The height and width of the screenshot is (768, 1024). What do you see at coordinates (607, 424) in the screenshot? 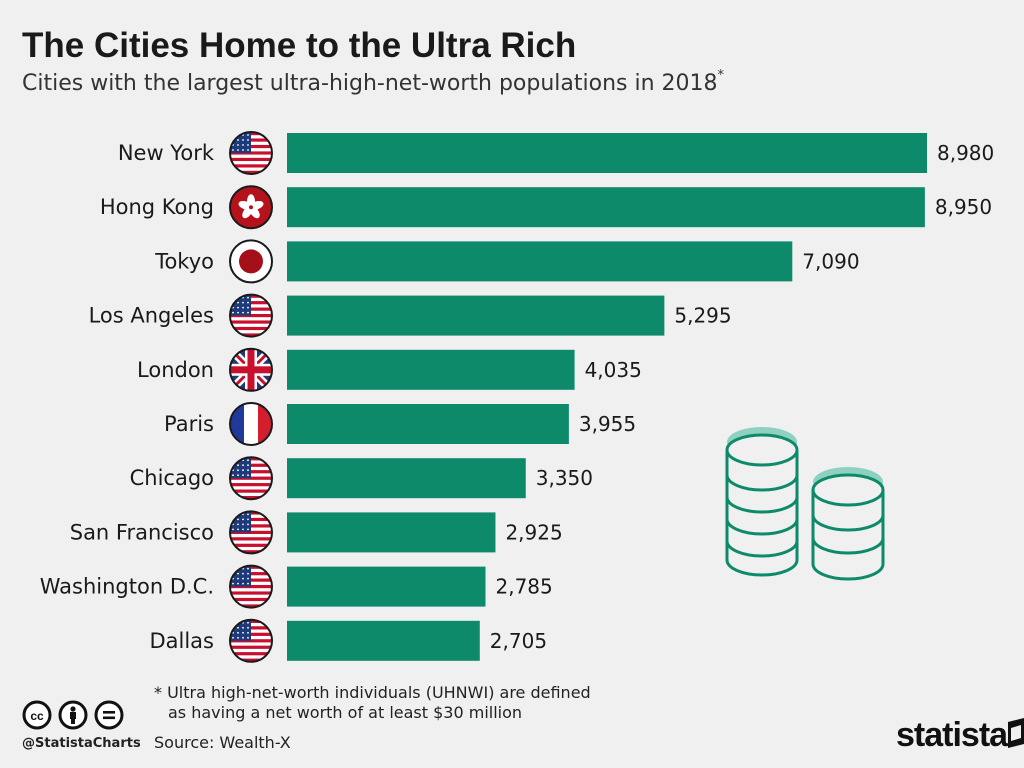
I see `value-label: 3,955` at bounding box center [607, 424].